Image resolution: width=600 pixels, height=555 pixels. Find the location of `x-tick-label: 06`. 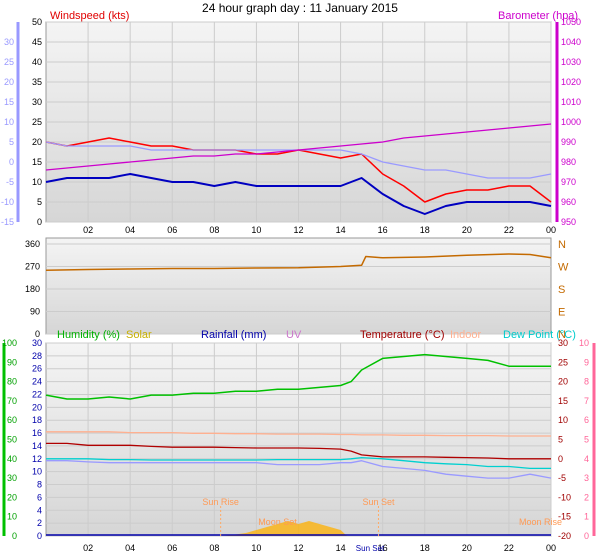

x-tick-label: 06 is located at coordinates (172, 548).